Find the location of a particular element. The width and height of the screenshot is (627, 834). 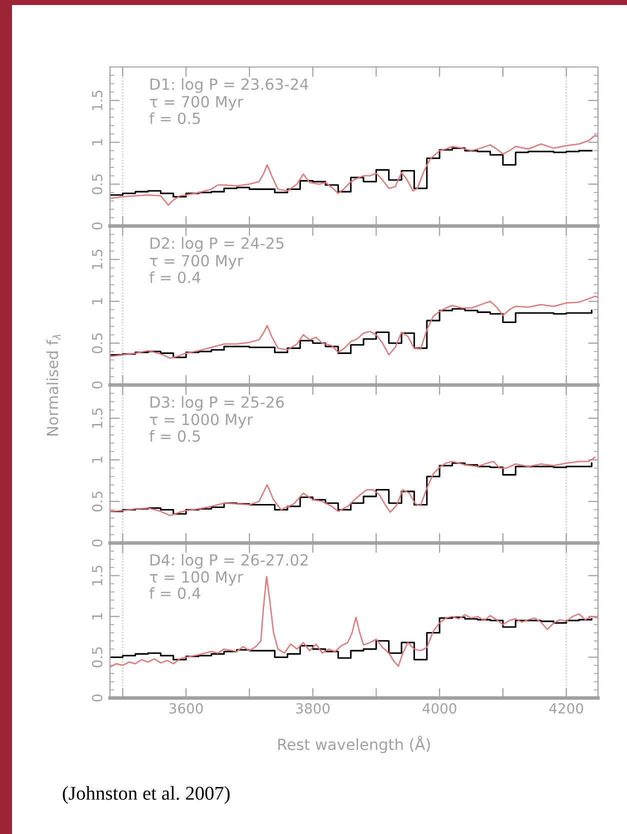

x-tick-label: 3800 is located at coordinates (313, 708).